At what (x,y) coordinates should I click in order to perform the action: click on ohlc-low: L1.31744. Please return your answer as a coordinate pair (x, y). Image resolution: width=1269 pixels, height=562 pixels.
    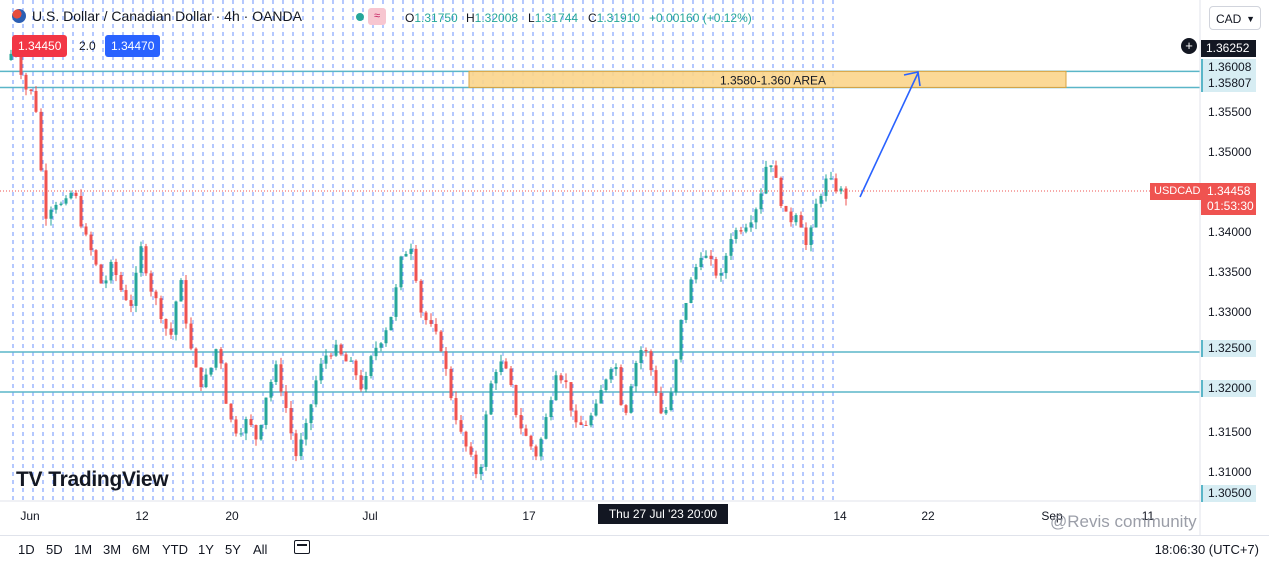
    Looking at the image, I should click on (553, 18).